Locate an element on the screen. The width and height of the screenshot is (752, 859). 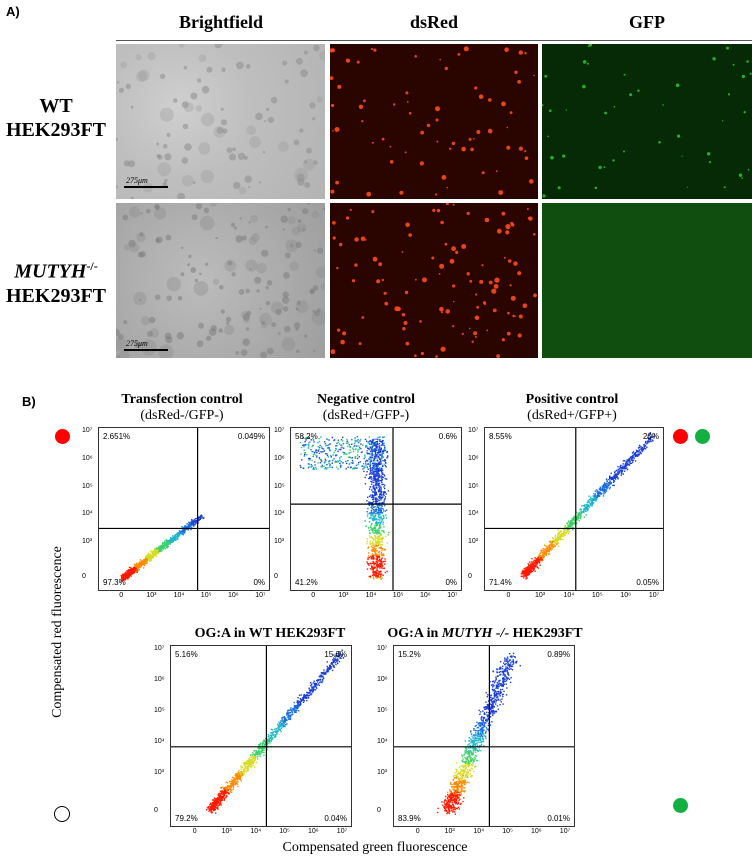
image-mutyh-gfp is located at coordinates (647, 280).